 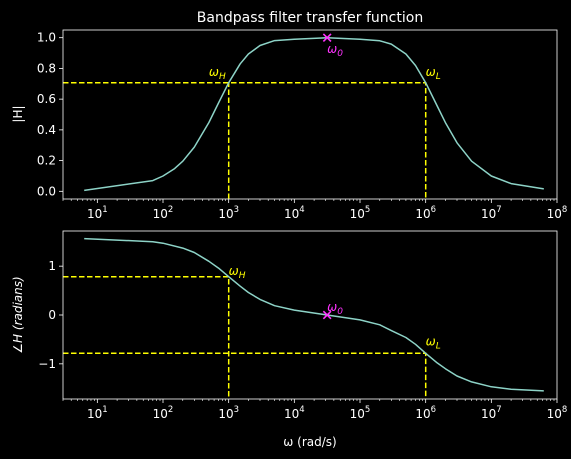 I want to click on magnitude-x-tick-label: 10¹, so click(x=97, y=213).